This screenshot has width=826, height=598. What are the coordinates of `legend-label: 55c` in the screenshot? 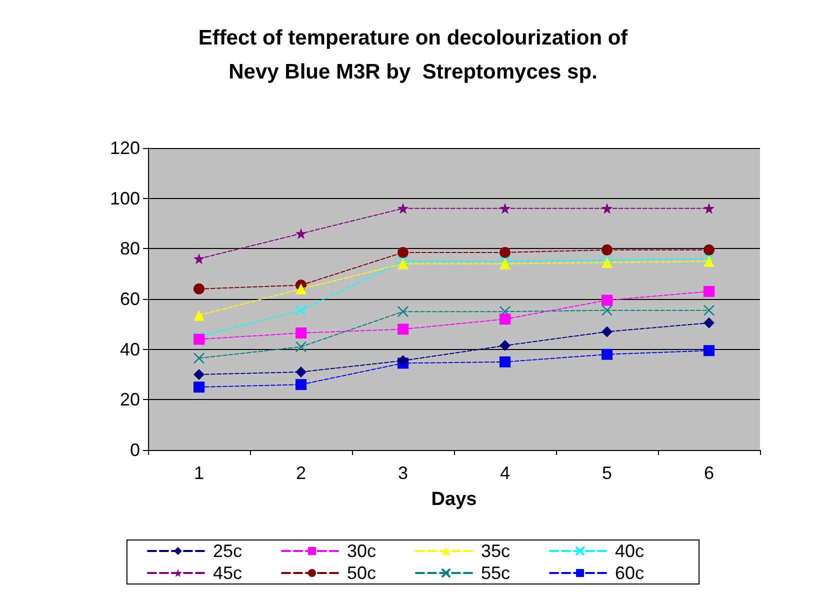 It's located at (513, 573).